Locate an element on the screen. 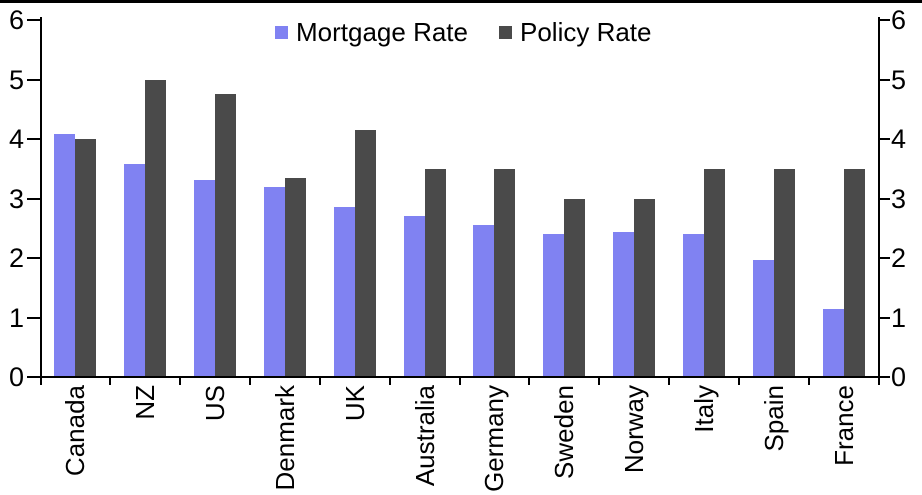 This screenshot has width=922, height=495. bar-mortgage-rate-sweden is located at coordinates (554, 305).